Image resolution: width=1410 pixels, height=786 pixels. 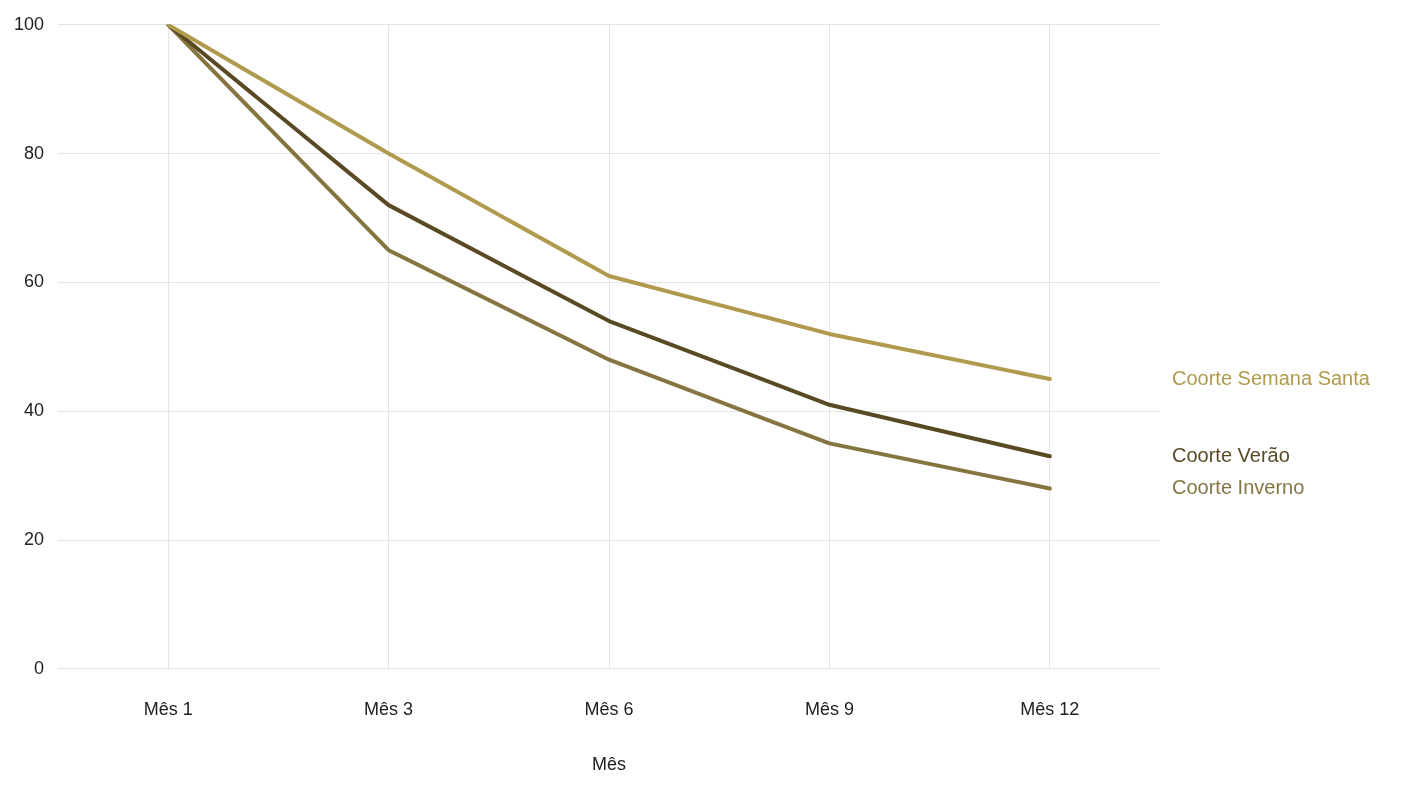 I want to click on x-tick-label: Mês 12, so click(x=1050, y=708).